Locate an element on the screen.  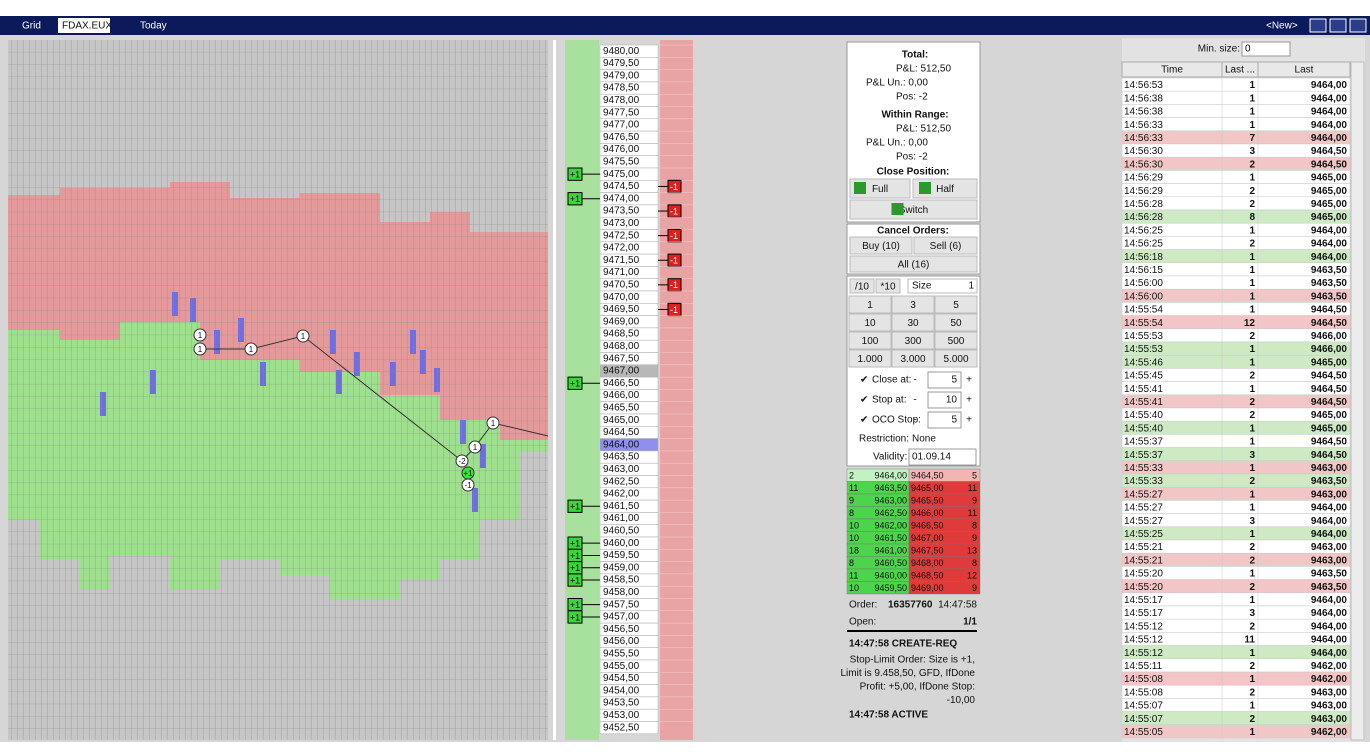
ask-column is located at coordinates (676, 390).